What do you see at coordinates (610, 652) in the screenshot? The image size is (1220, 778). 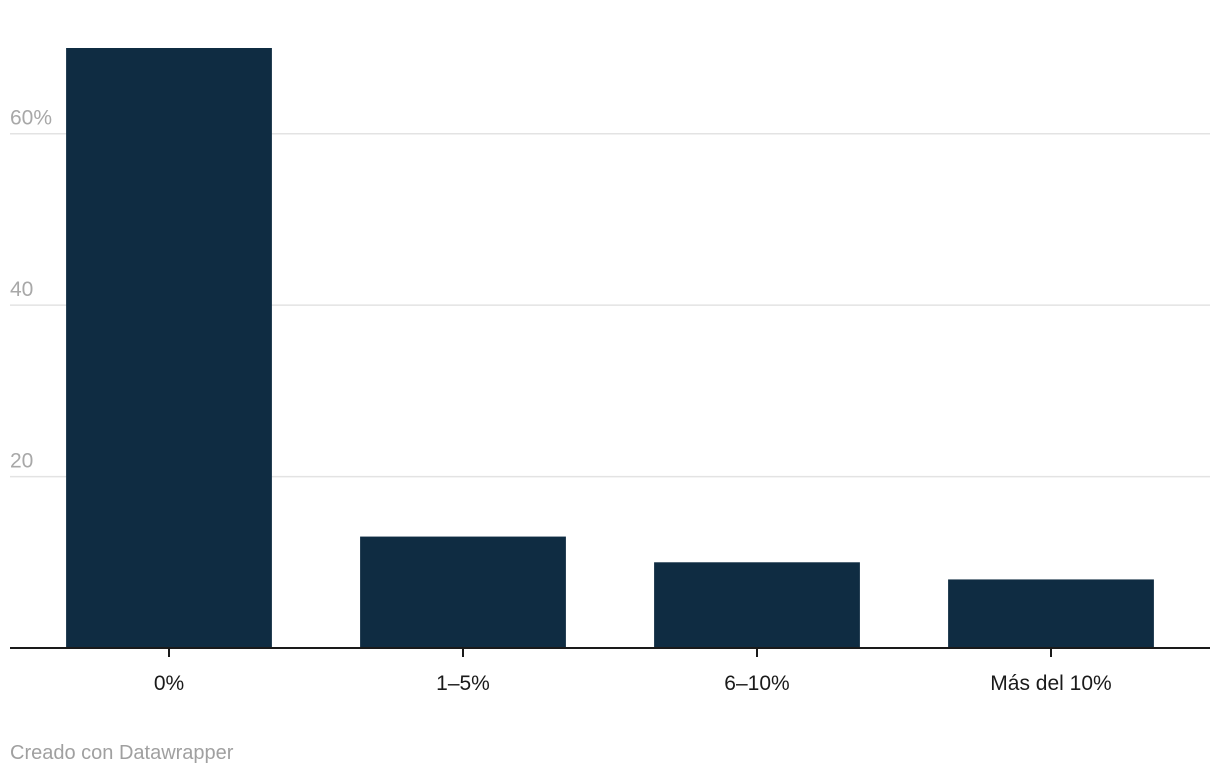 I see `x-axis-ticks` at bounding box center [610, 652].